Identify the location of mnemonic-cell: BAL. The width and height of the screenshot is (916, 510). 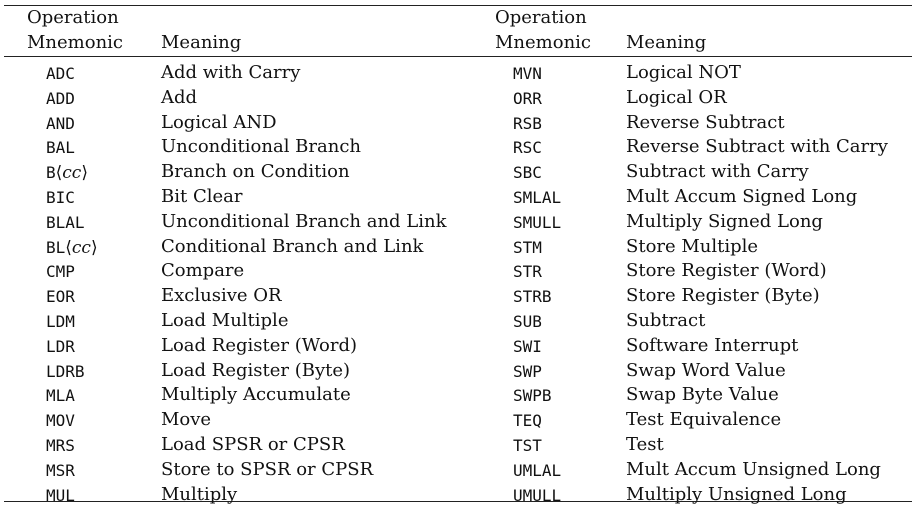
(60, 148).